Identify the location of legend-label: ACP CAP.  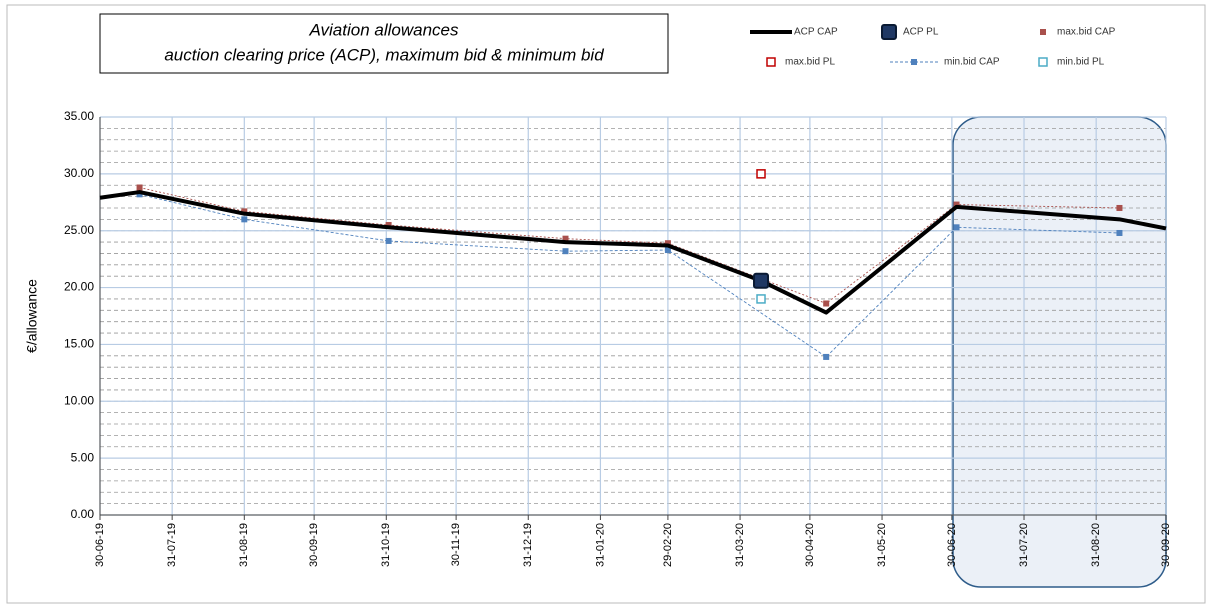
(816, 32).